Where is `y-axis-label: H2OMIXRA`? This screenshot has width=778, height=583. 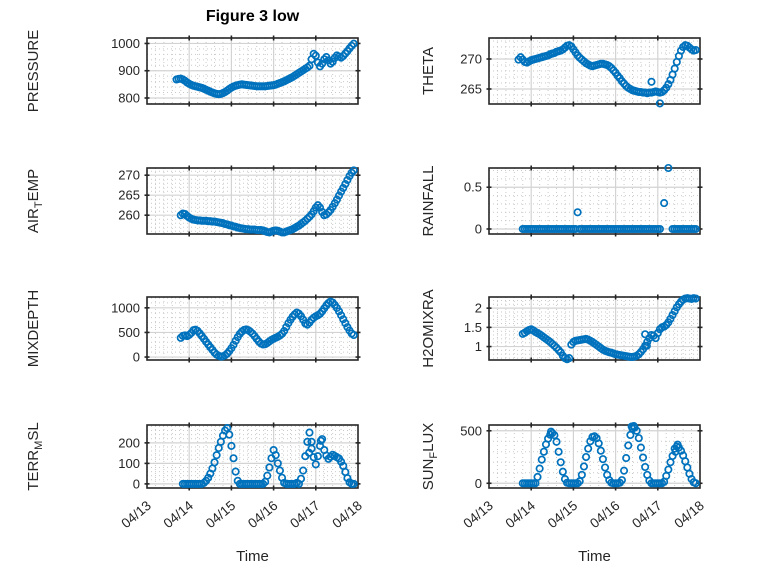
y-axis-label: H2OMIXRA is located at coordinates (428, 328).